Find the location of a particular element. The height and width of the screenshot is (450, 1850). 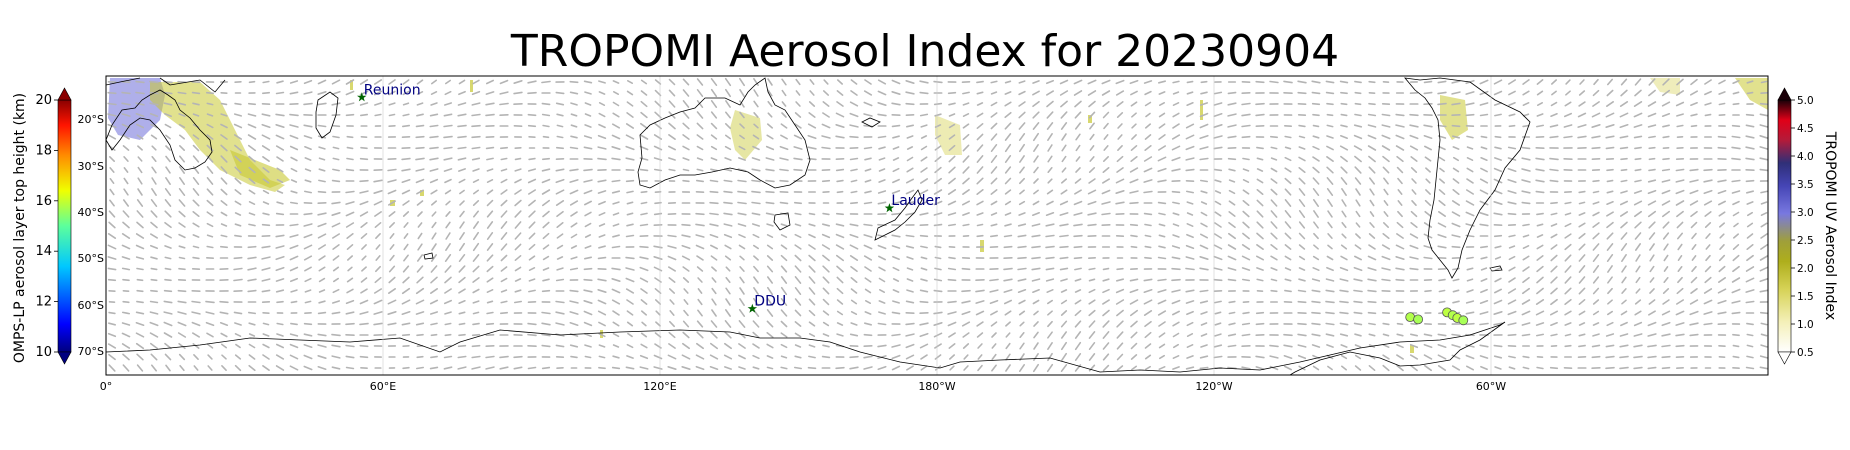

right-colorbar-tick-label: 3.5 is located at coordinates (1805, 185).